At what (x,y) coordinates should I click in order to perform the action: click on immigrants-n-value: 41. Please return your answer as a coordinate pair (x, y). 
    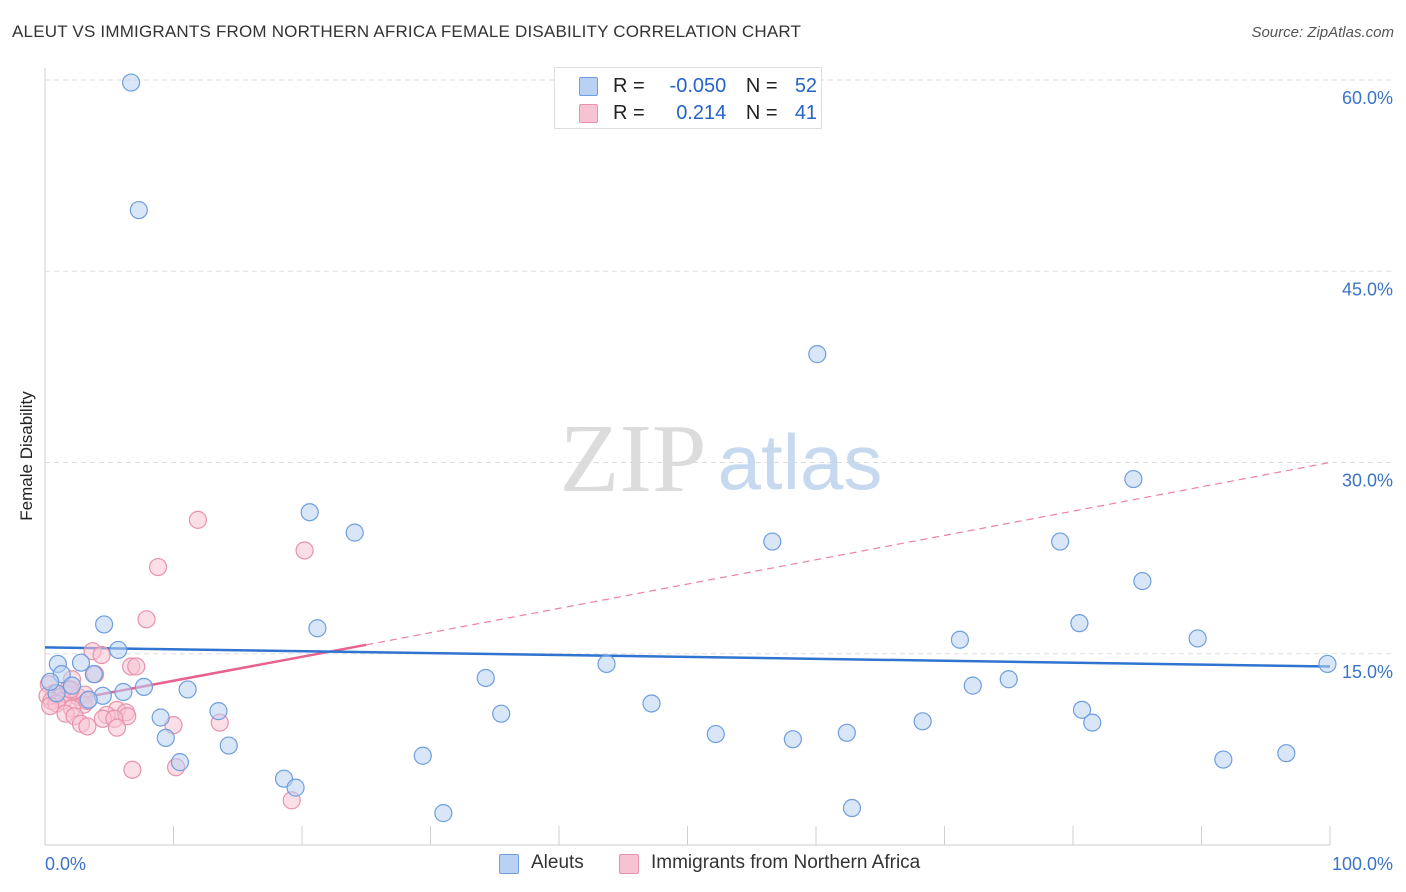
    Looking at the image, I should click on (806, 113).